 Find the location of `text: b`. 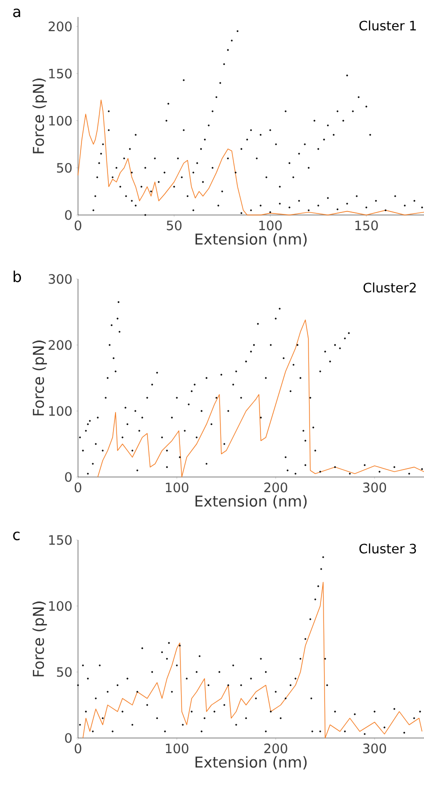

text: b is located at coordinates (17, 276).